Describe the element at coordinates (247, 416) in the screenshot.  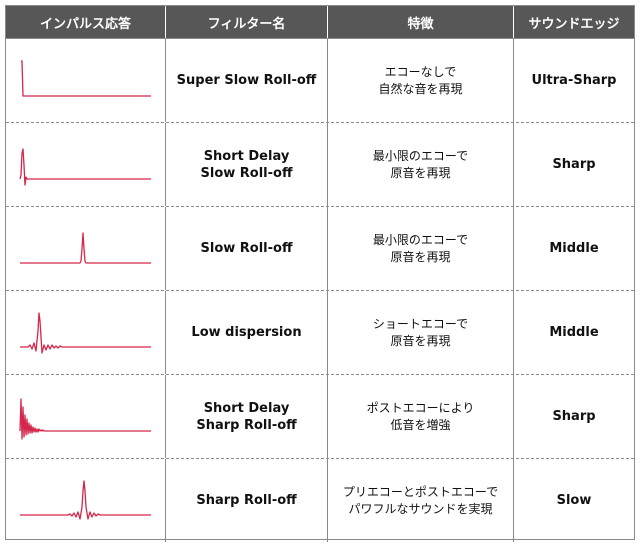
I see `filter-name: Short Delay Sharp Roll-off` at that location.